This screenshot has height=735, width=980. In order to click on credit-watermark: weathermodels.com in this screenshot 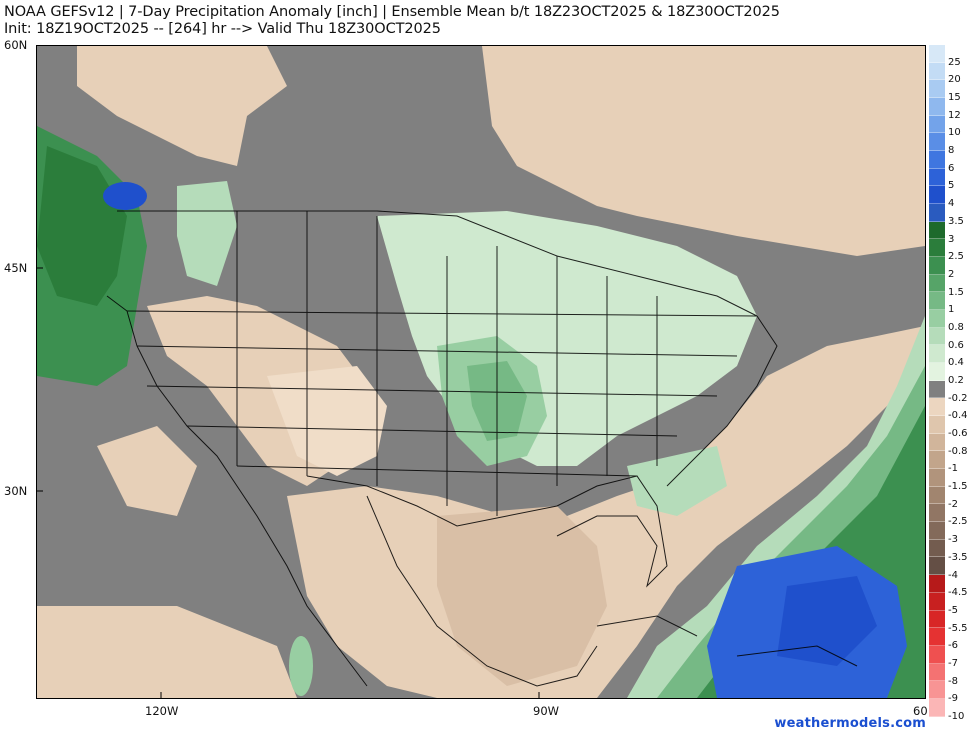, I will do `click(850, 723)`.